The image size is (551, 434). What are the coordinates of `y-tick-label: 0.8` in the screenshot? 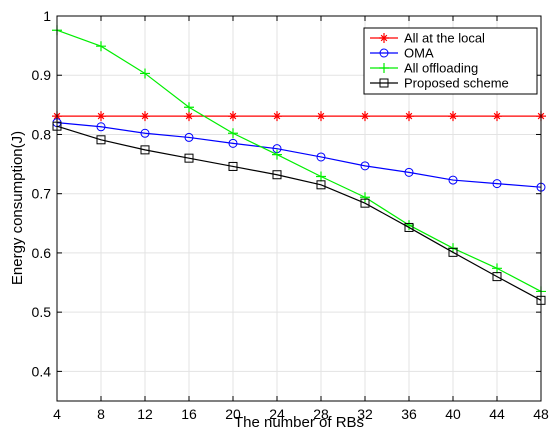 It's located at (42, 134).